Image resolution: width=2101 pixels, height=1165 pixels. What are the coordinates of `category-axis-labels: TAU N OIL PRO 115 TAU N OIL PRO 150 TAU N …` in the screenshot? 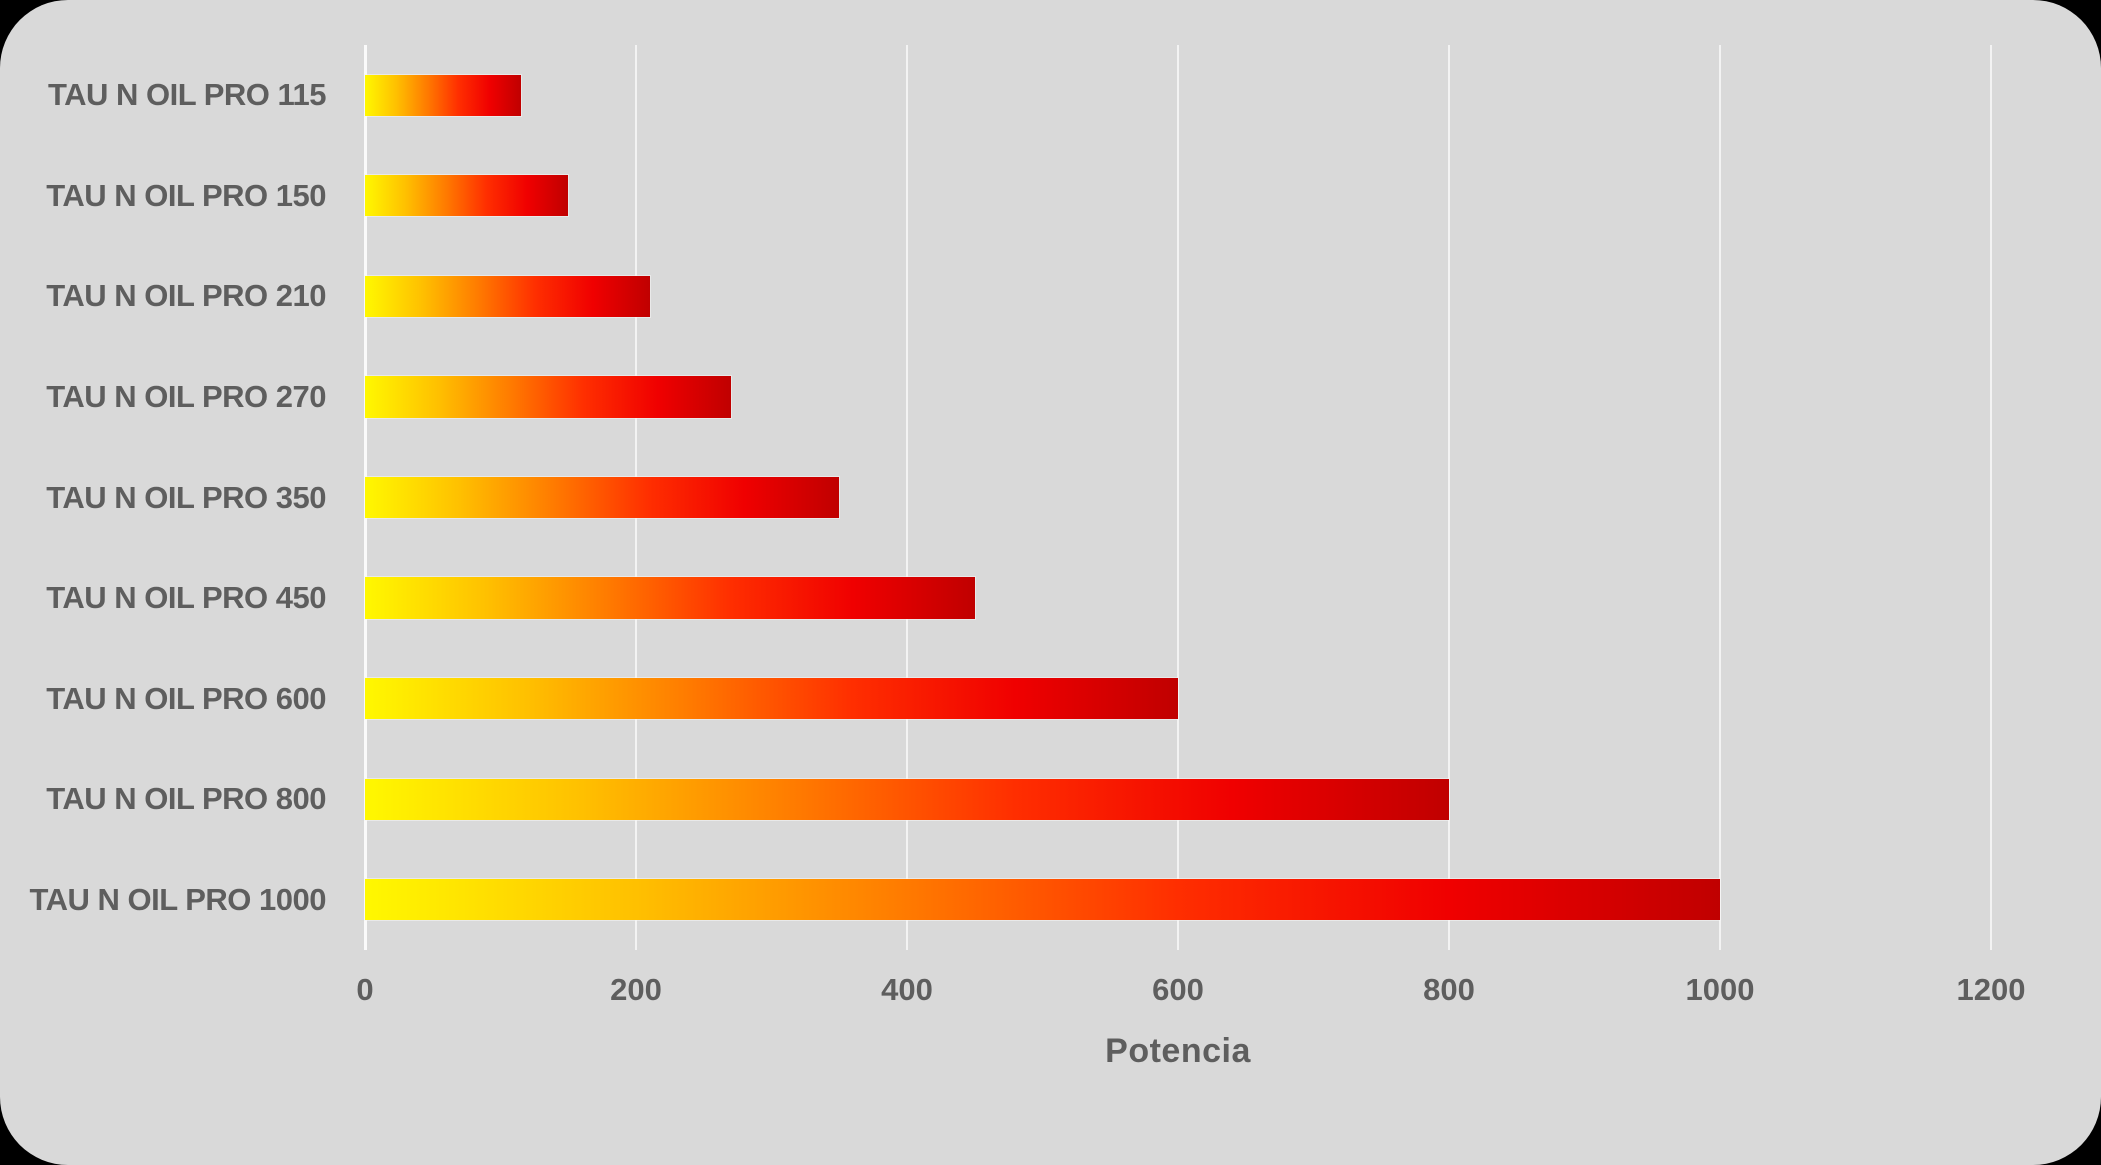 It's located at (174, 497).